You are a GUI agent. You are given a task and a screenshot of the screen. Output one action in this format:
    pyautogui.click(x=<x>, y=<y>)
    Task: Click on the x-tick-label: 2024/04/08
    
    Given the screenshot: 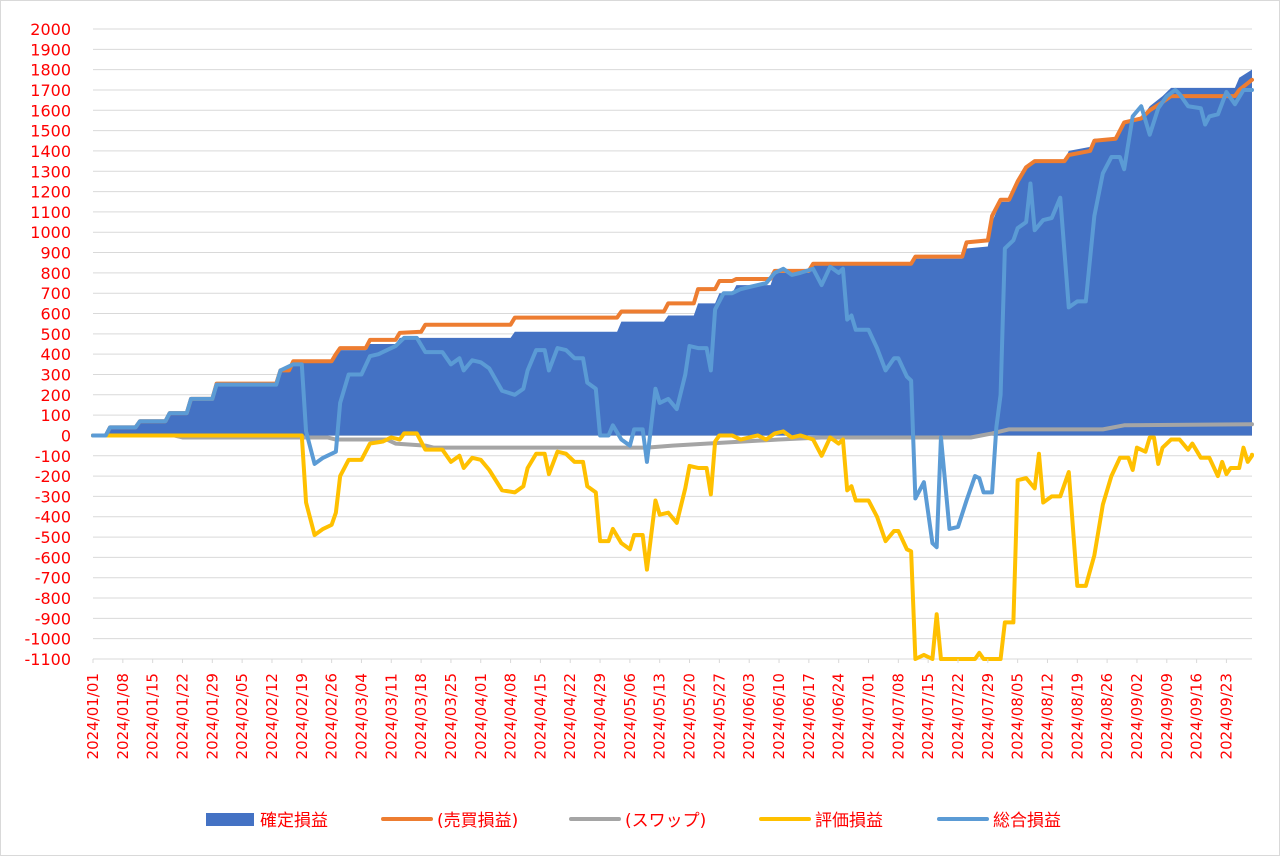 What is the action you would take?
    pyautogui.click(x=511, y=716)
    